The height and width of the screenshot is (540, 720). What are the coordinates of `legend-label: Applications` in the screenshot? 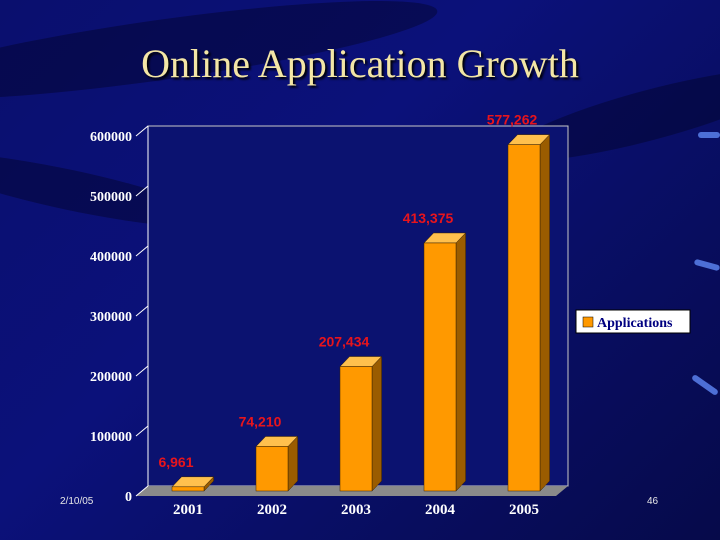 It's located at (635, 323).